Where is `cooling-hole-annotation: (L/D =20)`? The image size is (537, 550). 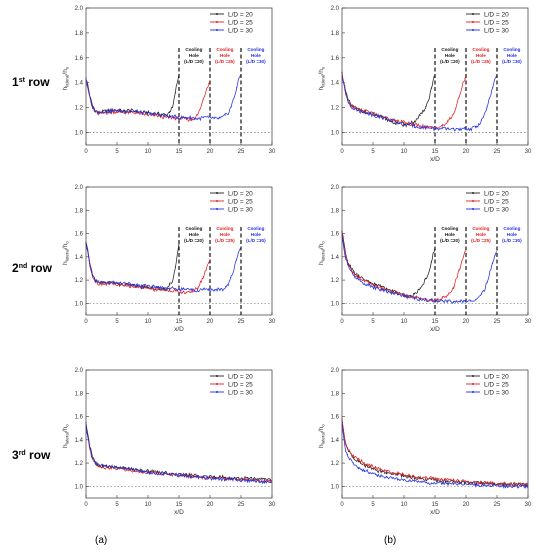 cooling-hole-annotation: (L/D =20) is located at coordinates (194, 61).